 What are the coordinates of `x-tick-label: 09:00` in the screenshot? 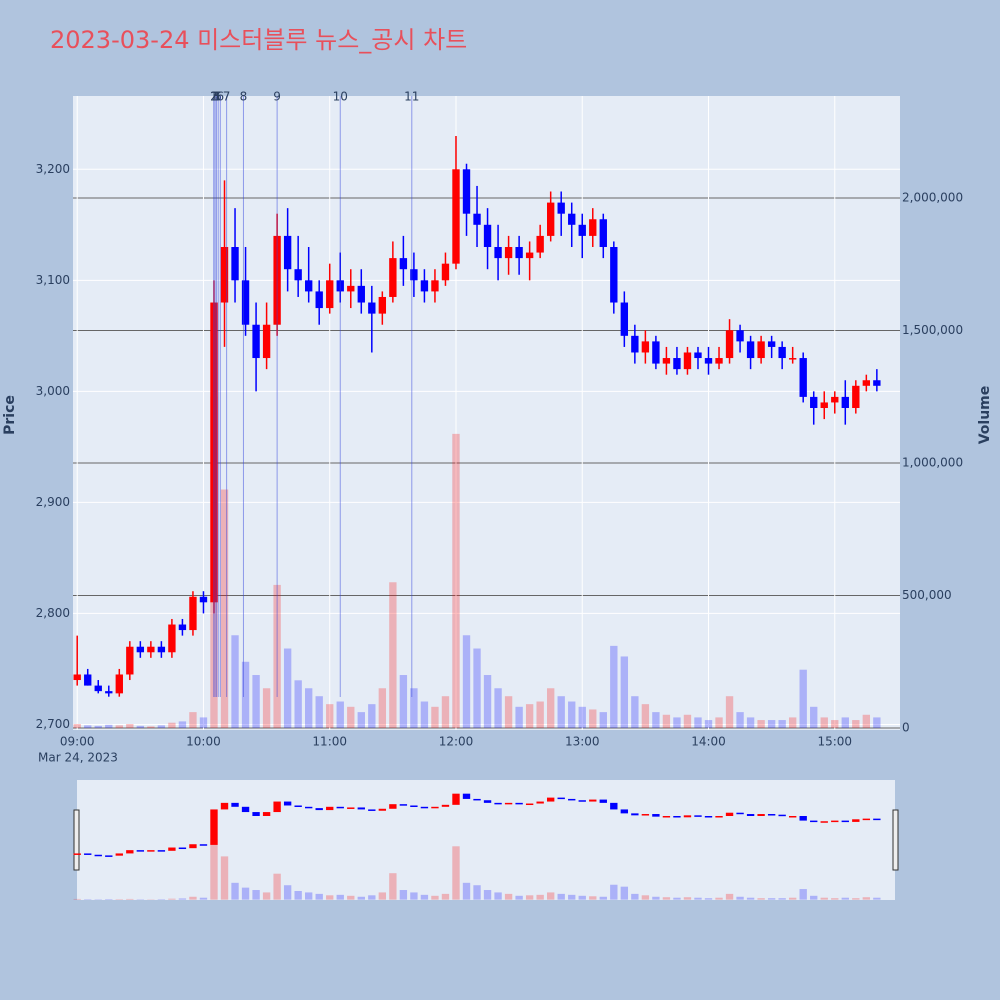 It's located at (77, 742).